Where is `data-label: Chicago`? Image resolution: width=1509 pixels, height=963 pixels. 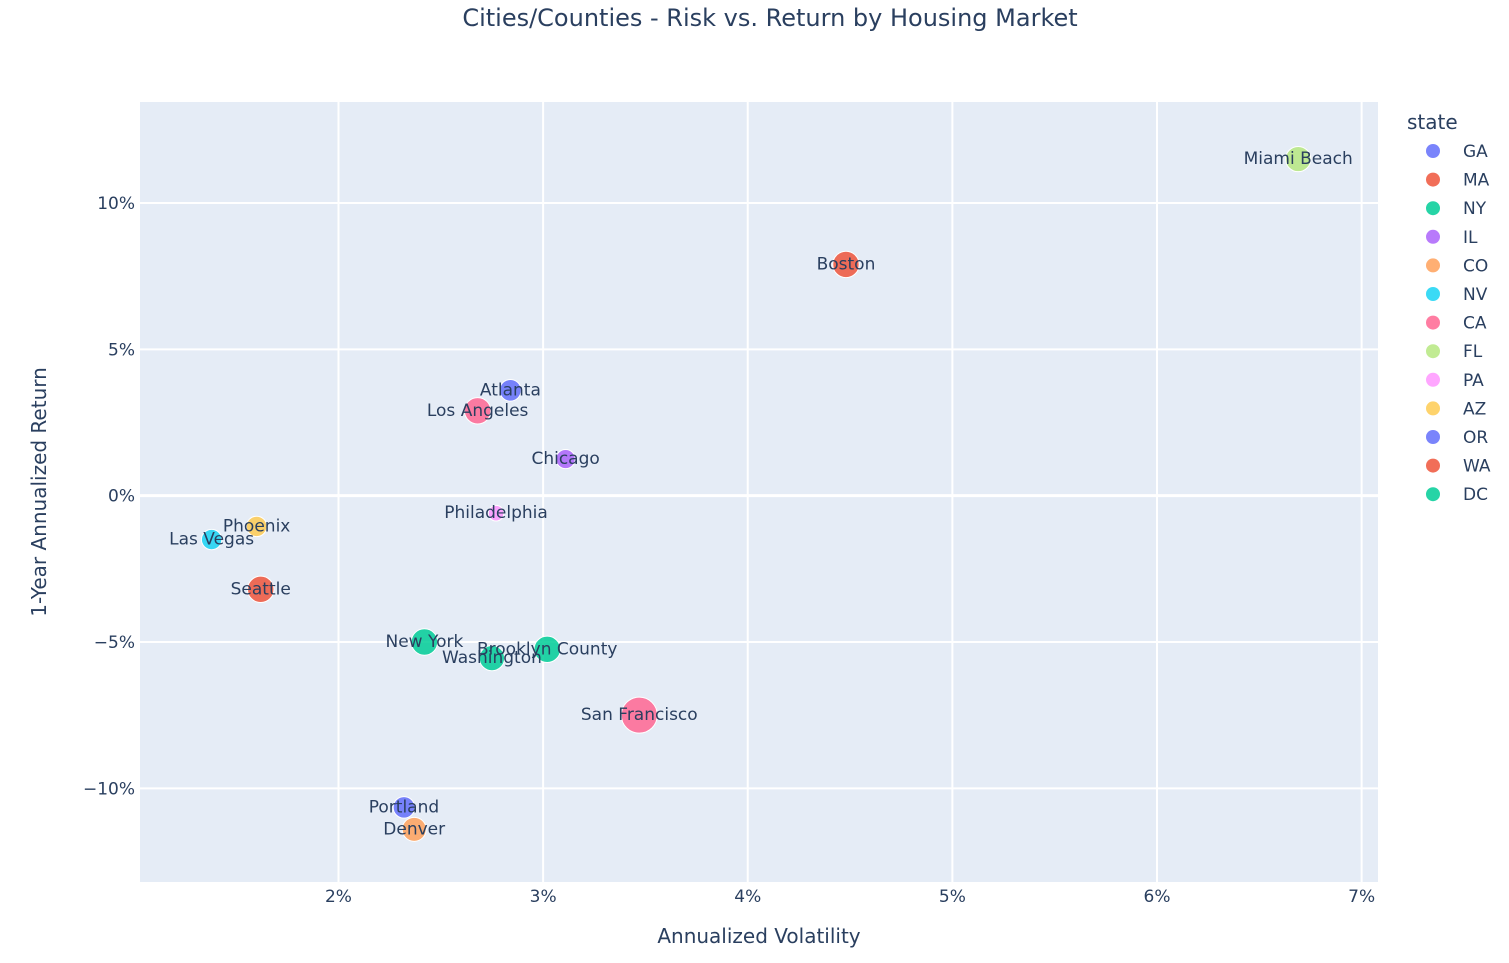 data-label: Chicago is located at coordinates (565, 459).